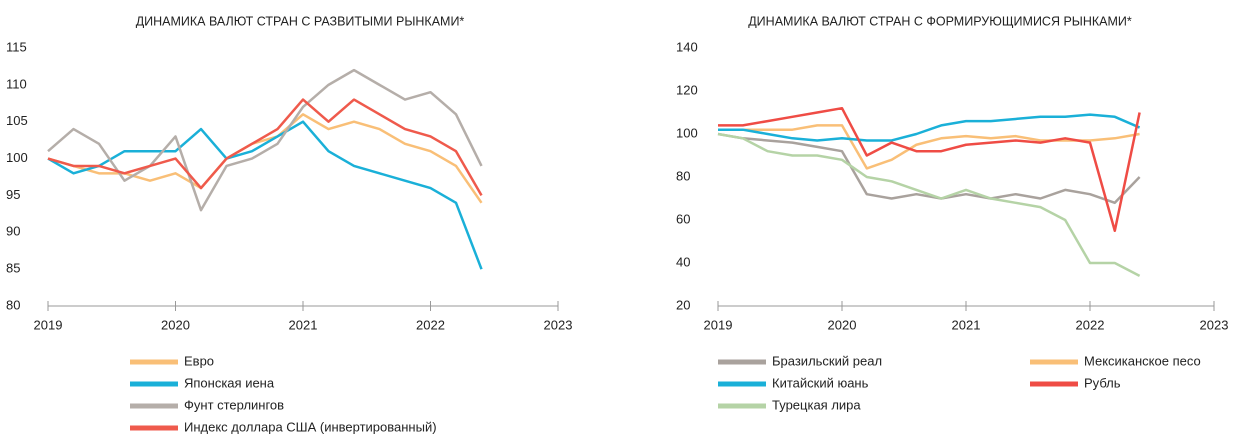  I want to click on legend-label: Индекс доллара США (инвертированный), so click(310, 426).